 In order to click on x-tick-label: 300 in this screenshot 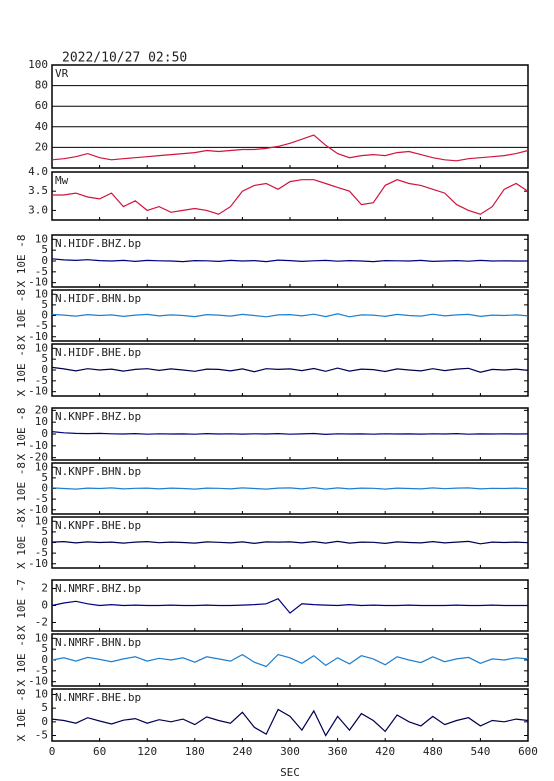, I will do `click(290, 751)`.